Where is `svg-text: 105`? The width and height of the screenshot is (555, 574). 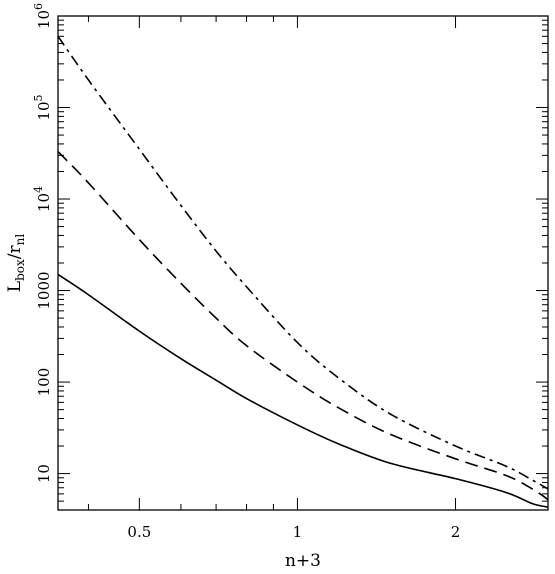
svg-text: 105 is located at coordinates (42, 107).